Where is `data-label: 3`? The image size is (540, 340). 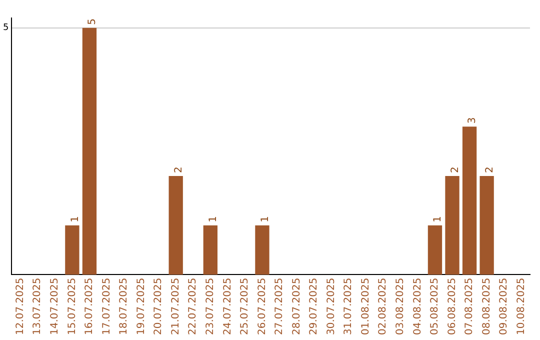 data-label: 3 is located at coordinates (472, 120).